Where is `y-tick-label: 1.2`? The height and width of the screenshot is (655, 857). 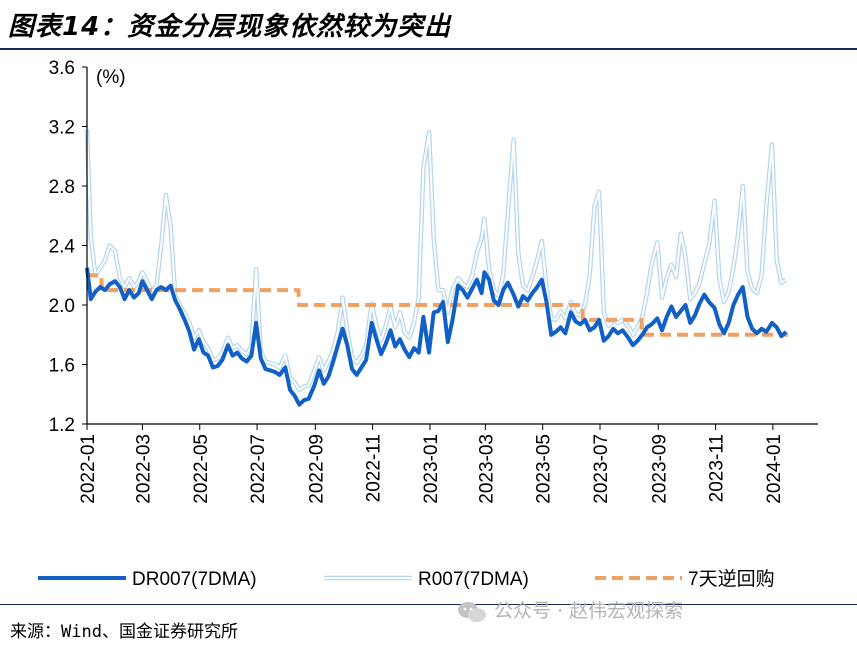 y-tick-label: 1.2 is located at coordinates (62, 425).